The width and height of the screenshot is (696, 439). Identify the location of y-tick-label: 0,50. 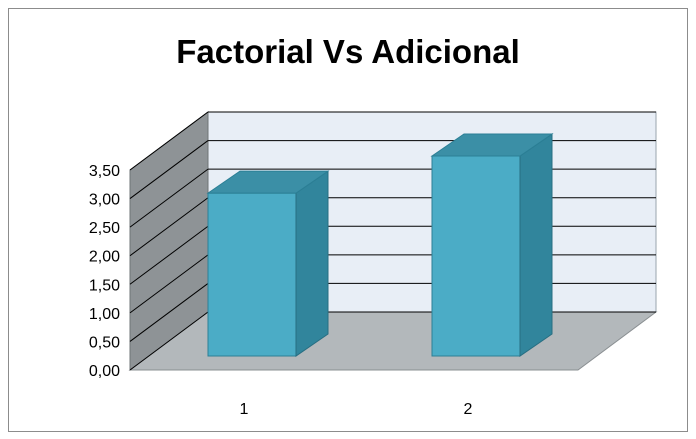
(104, 342).